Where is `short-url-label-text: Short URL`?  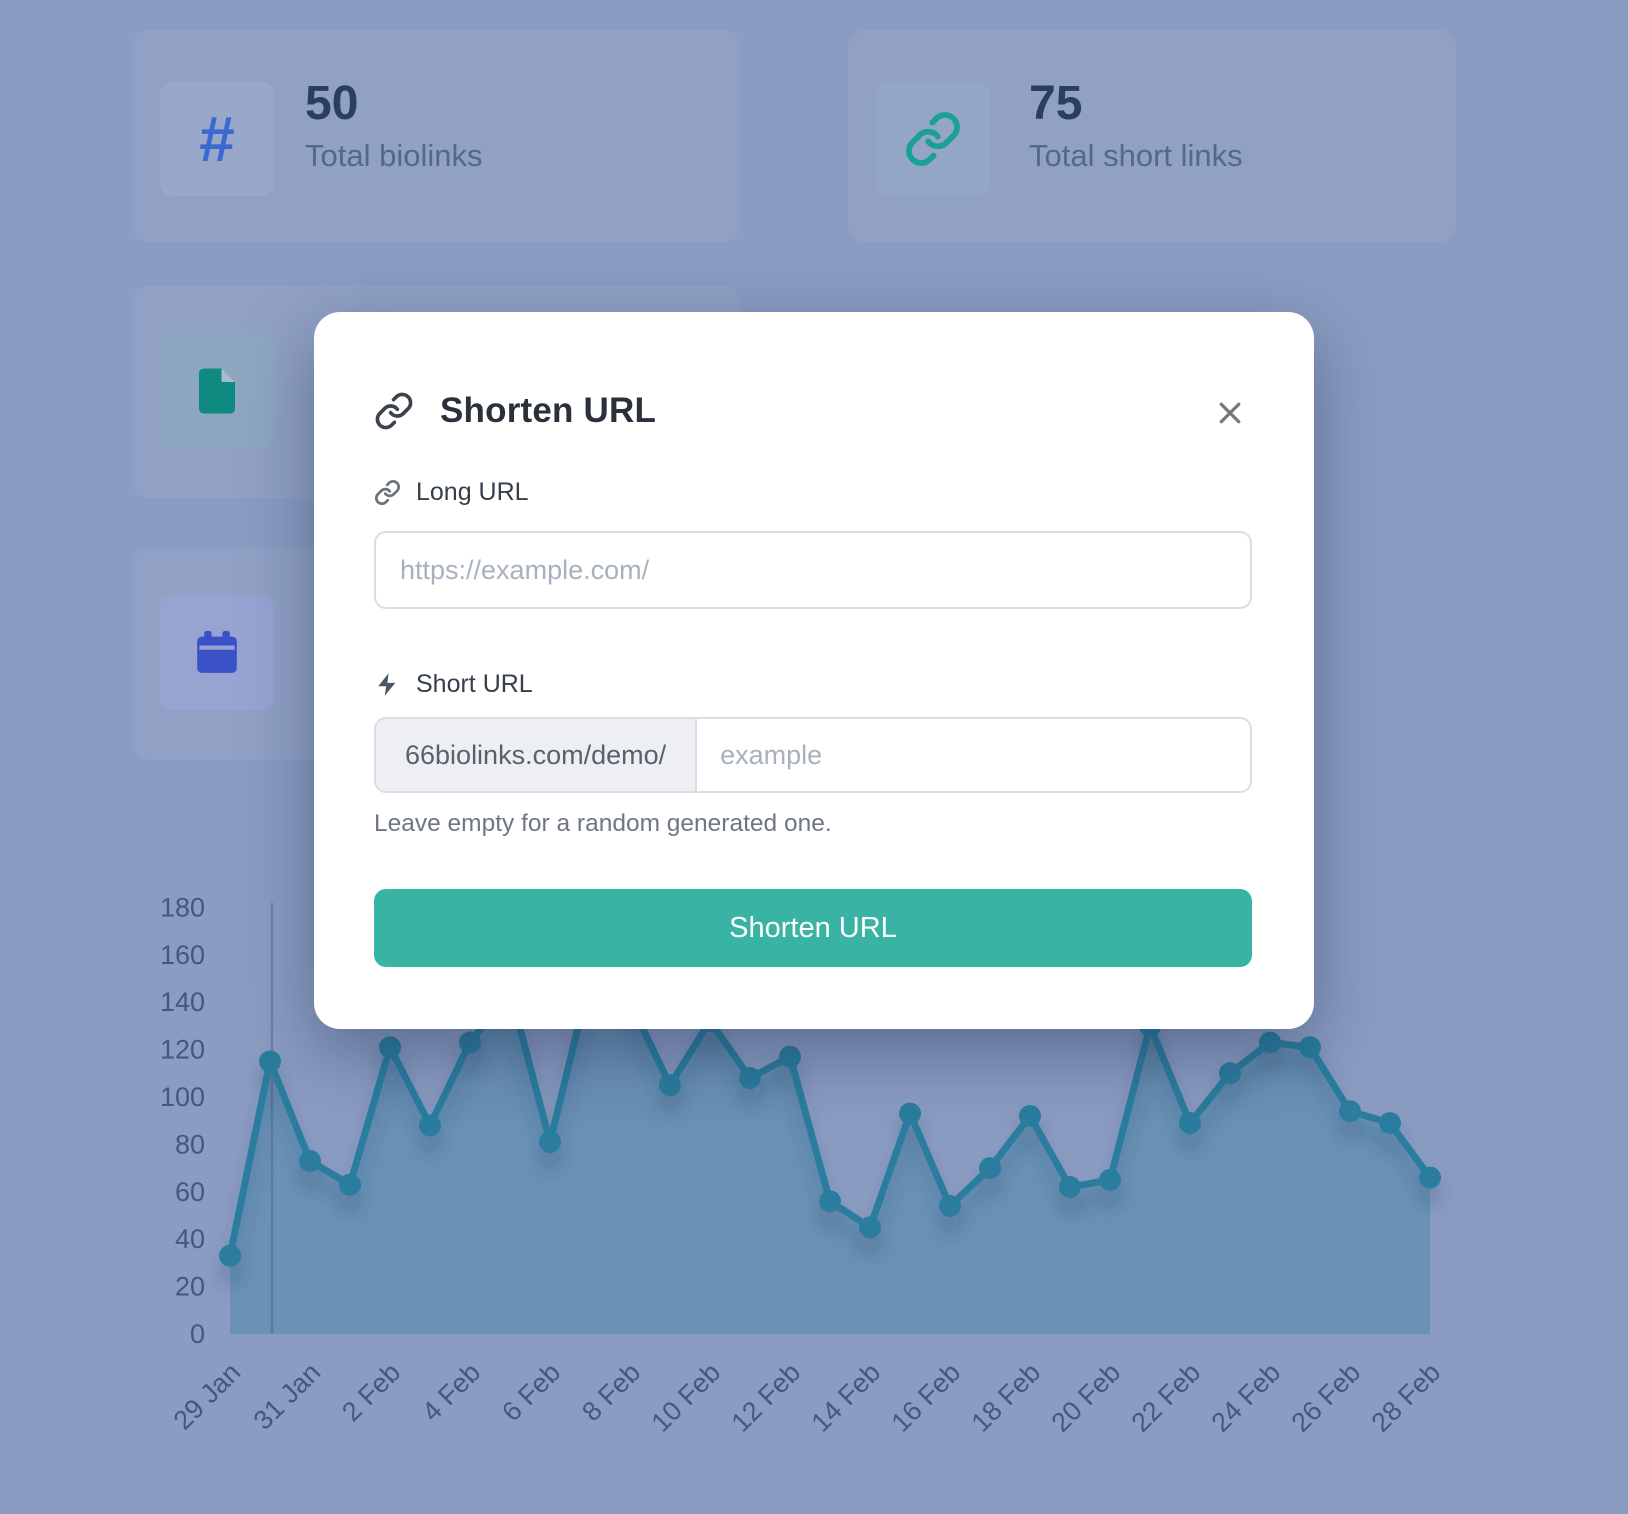
short-url-label-text: Short URL is located at coordinates (474, 684).